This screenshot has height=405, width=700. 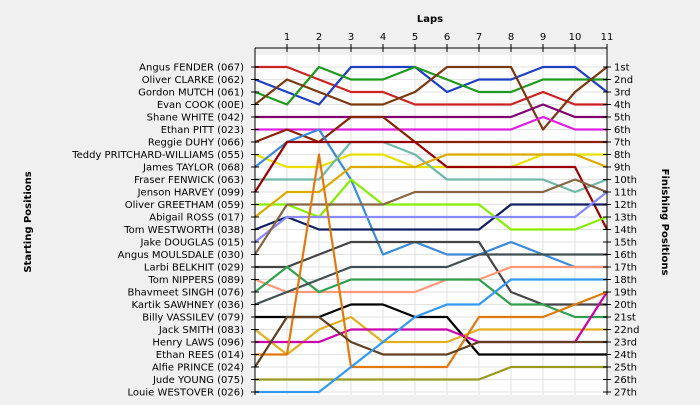 What do you see at coordinates (622, 105) in the screenshot?
I see `finishing-label: 4th` at bounding box center [622, 105].